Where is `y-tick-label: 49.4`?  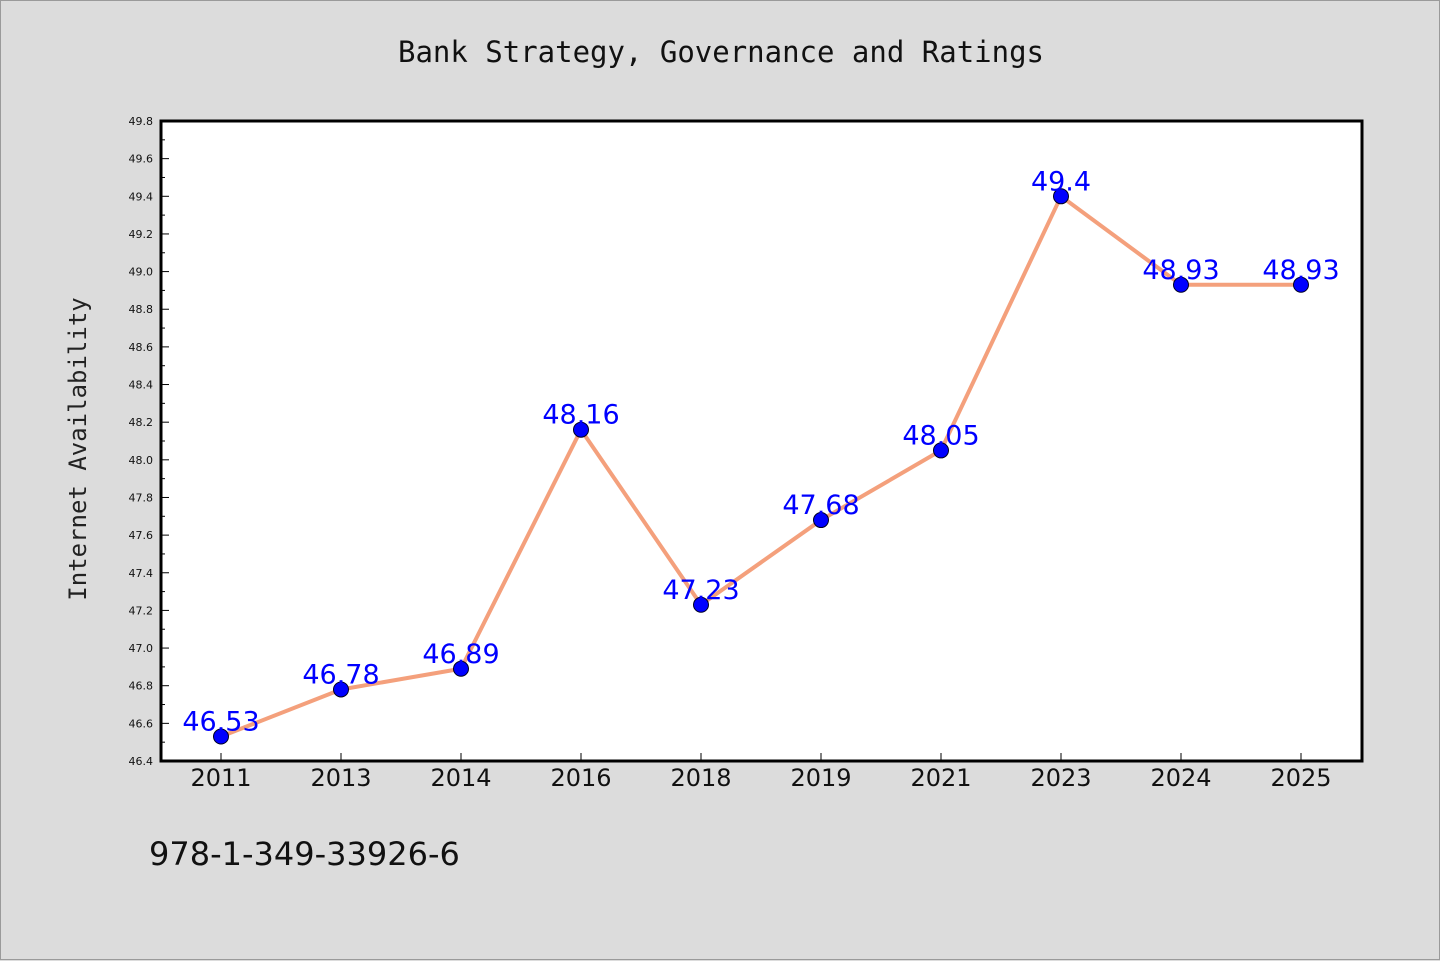 y-tick-label: 49.4 is located at coordinates (141, 196).